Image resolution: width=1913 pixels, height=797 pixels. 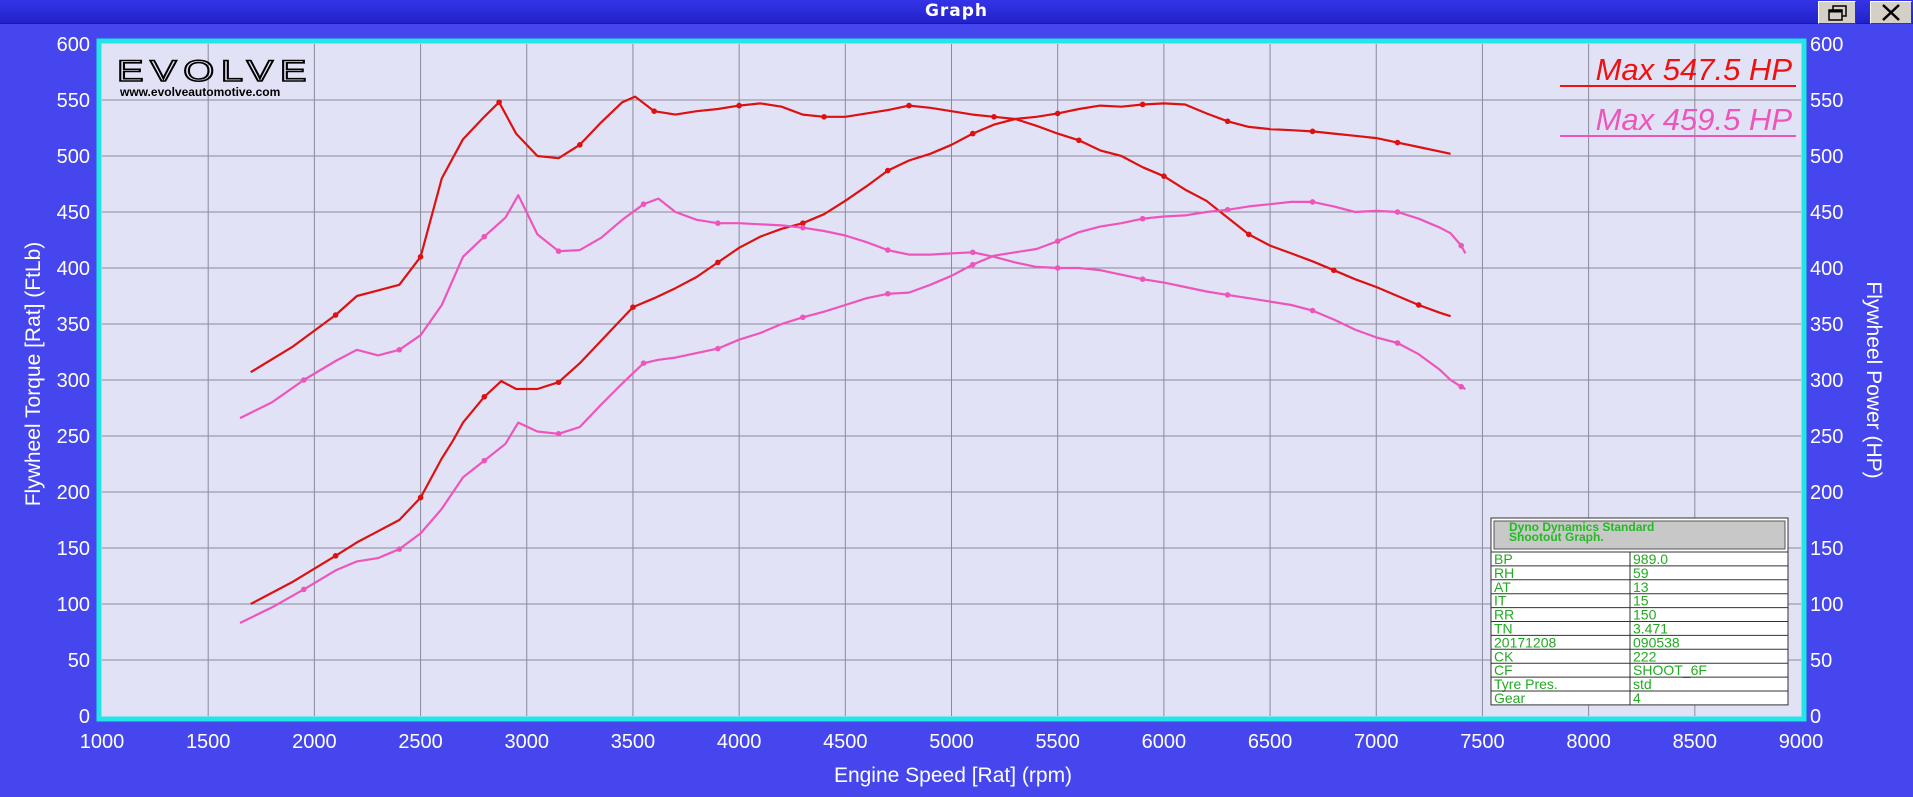 I want to click on info-table-value: 090538, so click(x=1656, y=642).